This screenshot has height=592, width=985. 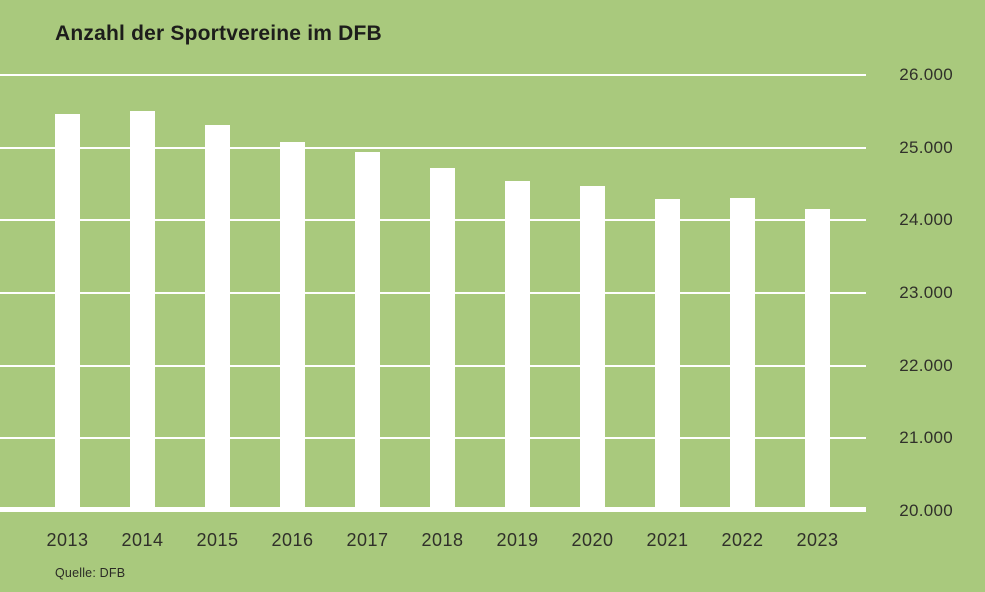 I want to click on bar-2017, so click(x=367, y=332).